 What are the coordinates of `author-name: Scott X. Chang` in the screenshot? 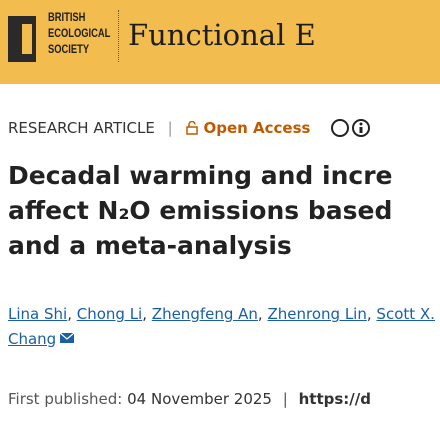 It's located at (221, 326).